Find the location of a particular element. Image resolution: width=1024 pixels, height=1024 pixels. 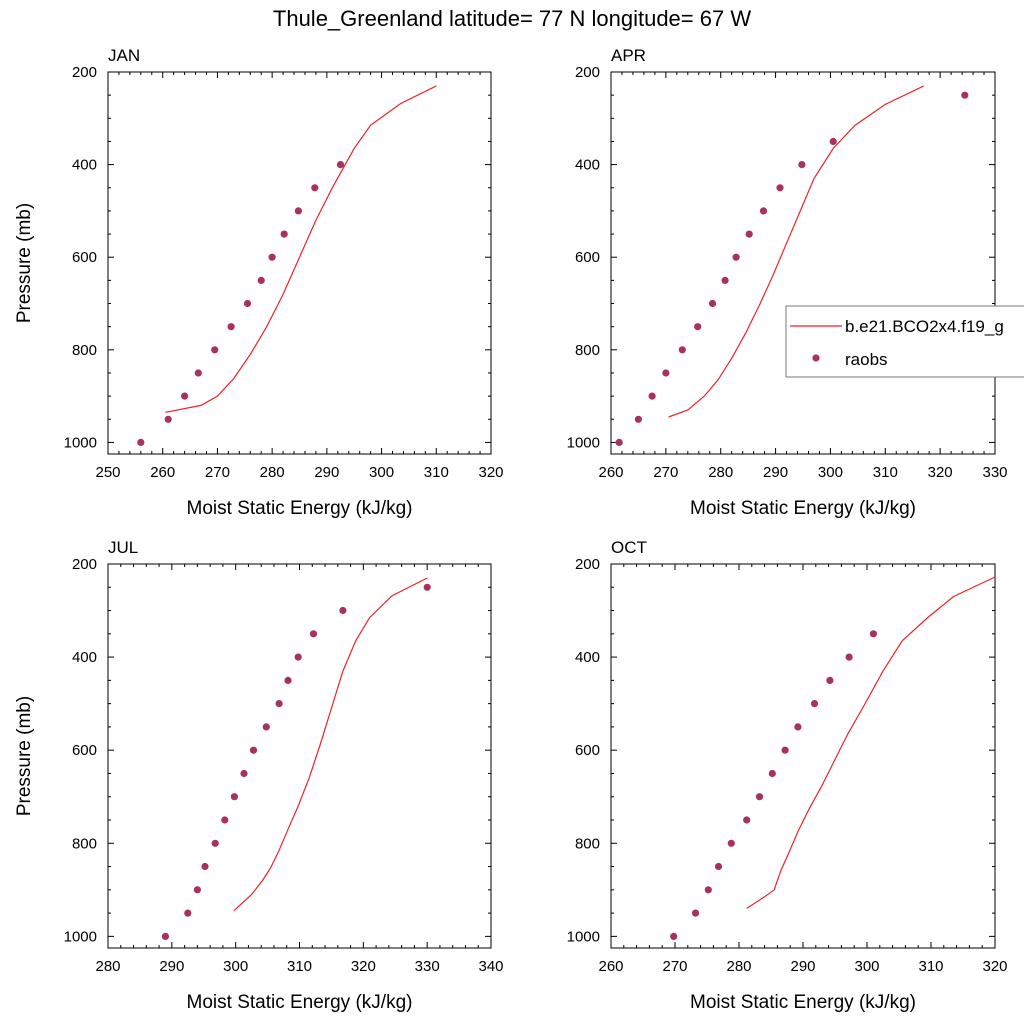

x-tick-label: 250 is located at coordinates (107, 472).